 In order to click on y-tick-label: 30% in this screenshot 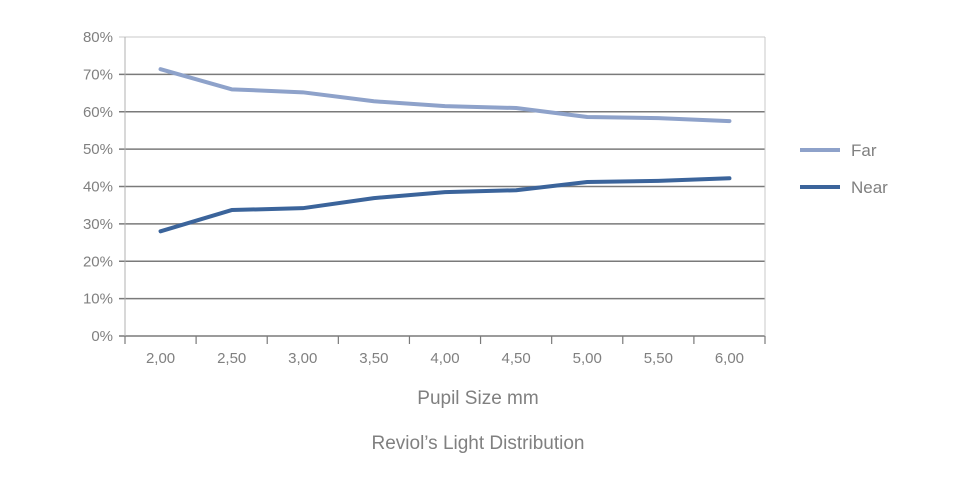, I will do `click(98, 224)`.